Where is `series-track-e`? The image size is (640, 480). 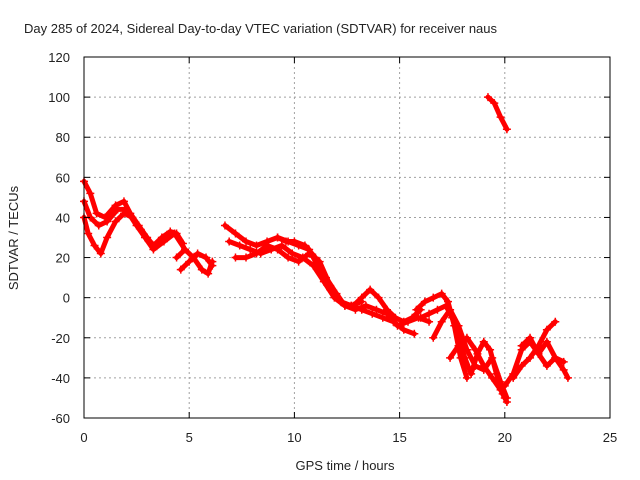
series-track-e is located at coordinates (196, 261).